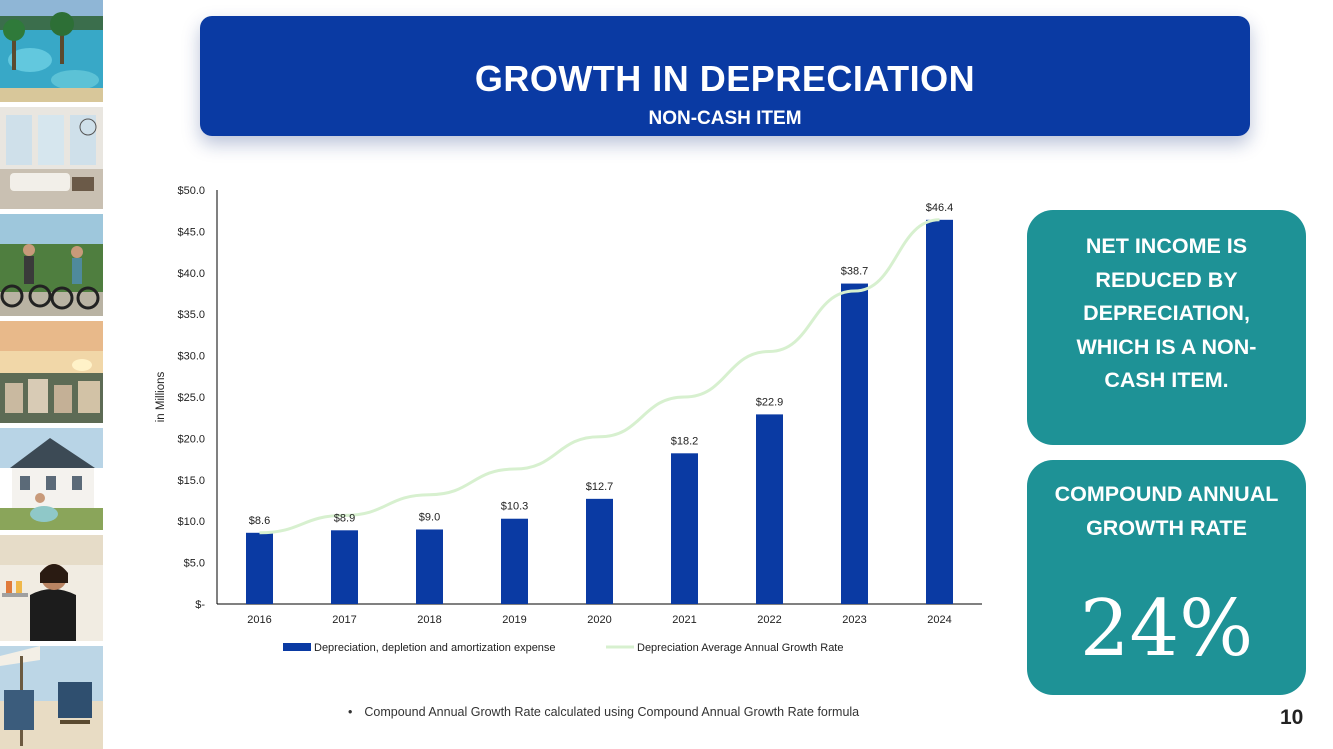 Image resolution: width=1333 pixels, height=749 pixels. I want to click on page-subtitle: NON-CASH ITEM, so click(725, 118).